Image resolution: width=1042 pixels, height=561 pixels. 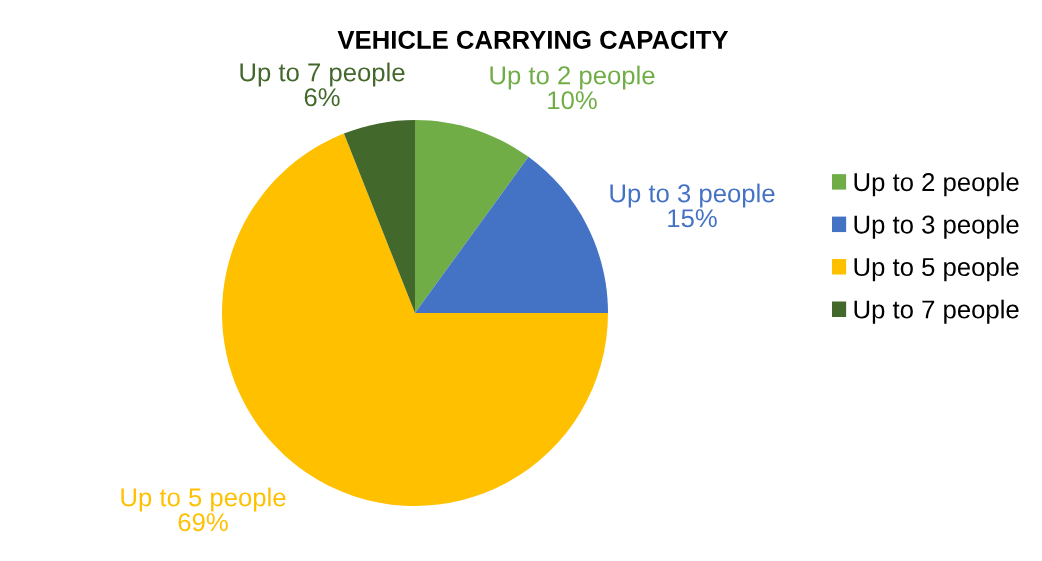 I want to click on legend-label: Up to 2 people, so click(x=936, y=184).